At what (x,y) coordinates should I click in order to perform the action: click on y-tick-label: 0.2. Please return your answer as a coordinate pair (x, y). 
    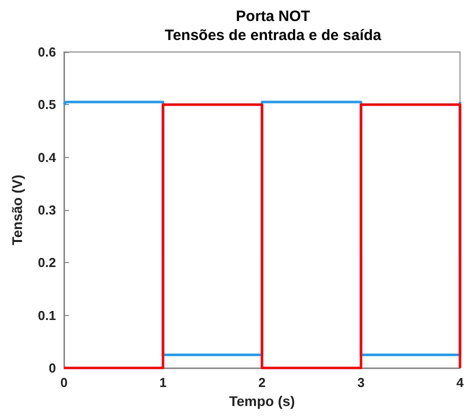
    Looking at the image, I should click on (47, 262).